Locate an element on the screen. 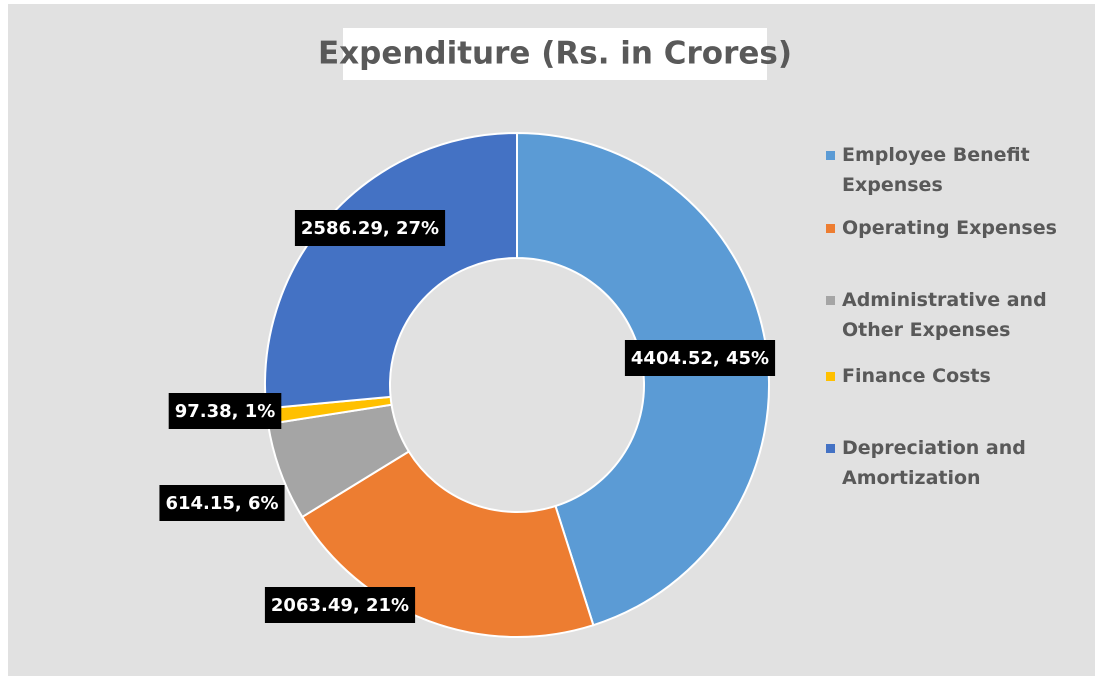  data-label-group: 2063.49, 21% is located at coordinates (340, 605).